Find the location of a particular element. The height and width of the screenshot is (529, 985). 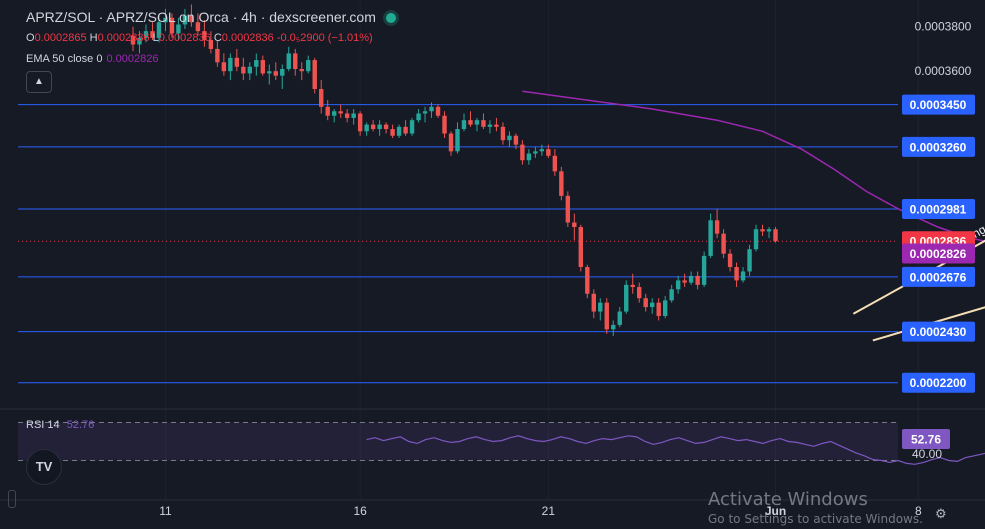

time-axis-tick: 11 is located at coordinates (165, 511).